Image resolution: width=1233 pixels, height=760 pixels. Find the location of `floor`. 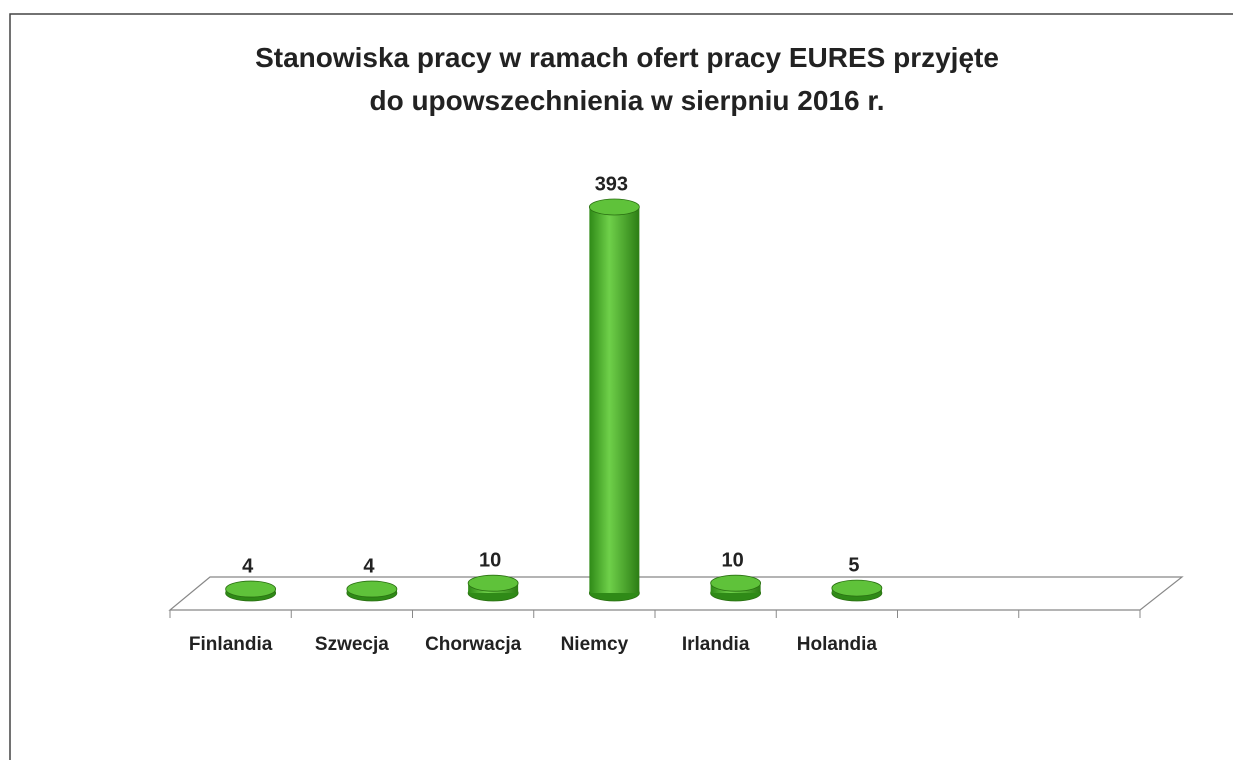

floor is located at coordinates (676, 593).